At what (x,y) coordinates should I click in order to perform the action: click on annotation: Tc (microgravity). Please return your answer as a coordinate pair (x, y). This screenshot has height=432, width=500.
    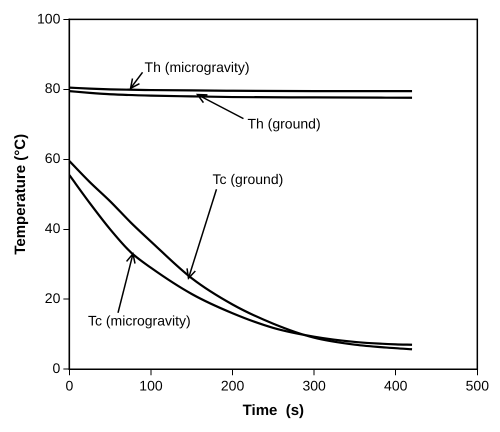
    Looking at the image, I should click on (139, 320).